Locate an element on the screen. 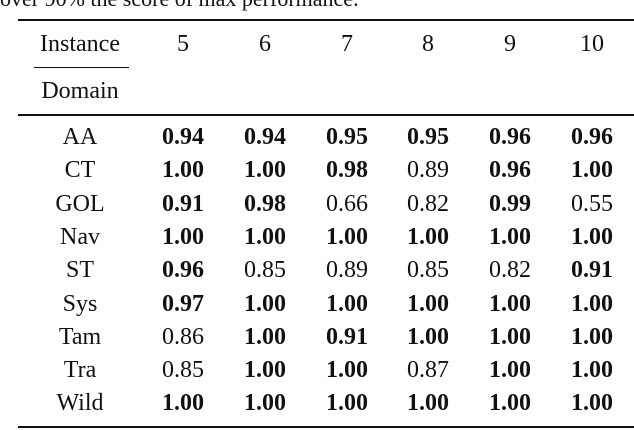 Image resolution: width=634 pixels, height=430 pixels. row-domain: Wild is located at coordinates (80, 403).